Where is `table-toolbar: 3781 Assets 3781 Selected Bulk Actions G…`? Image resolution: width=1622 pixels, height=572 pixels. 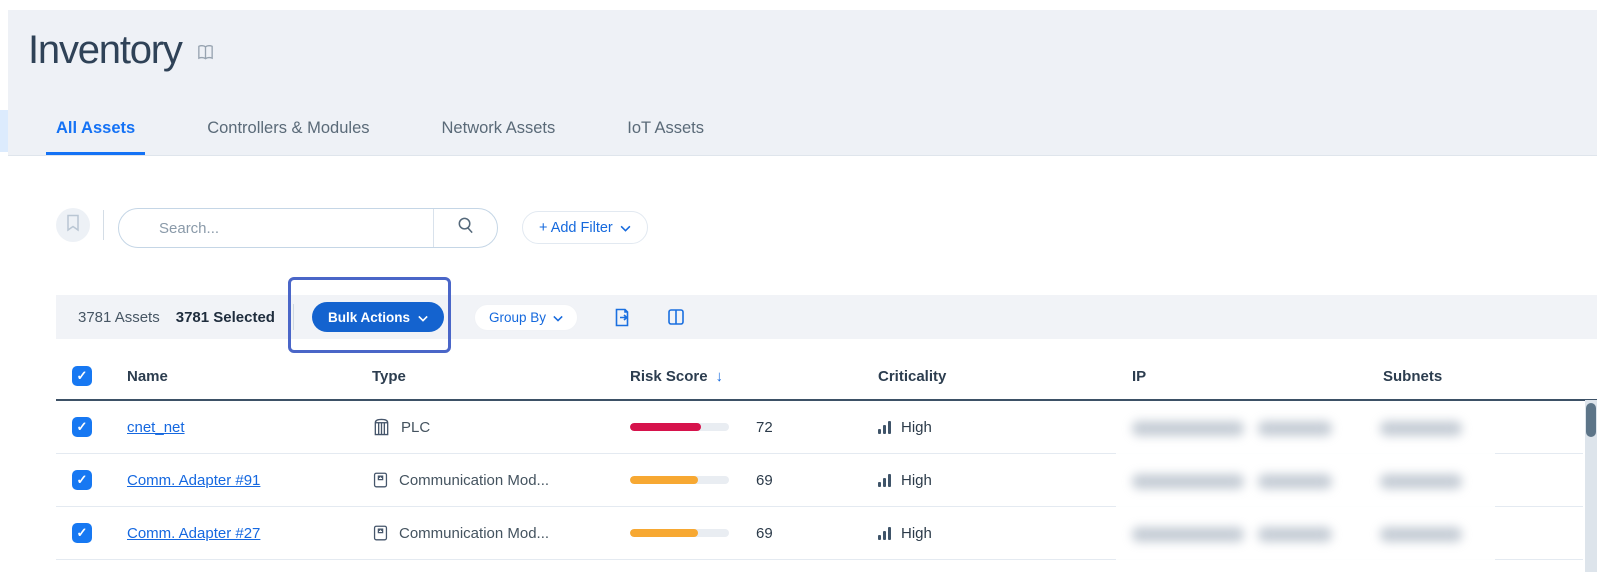
table-toolbar: 3781 Assets 3781 Selected Bulk Actions G… is located at coordinates (826, 317).